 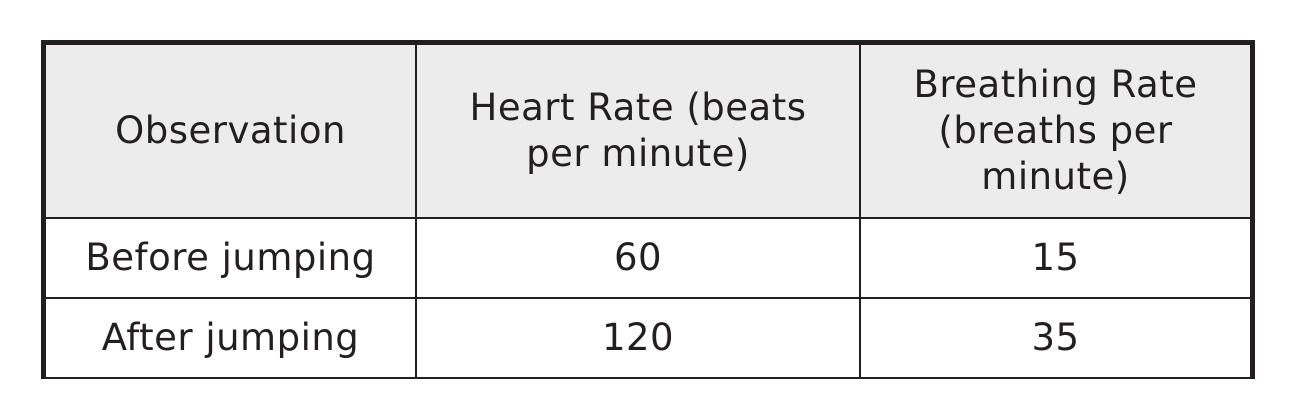 What do you see at coordinates (638, 337) in the screenshot?
I see `cell-heart-rate: 120` at bounding box center [638, 337].